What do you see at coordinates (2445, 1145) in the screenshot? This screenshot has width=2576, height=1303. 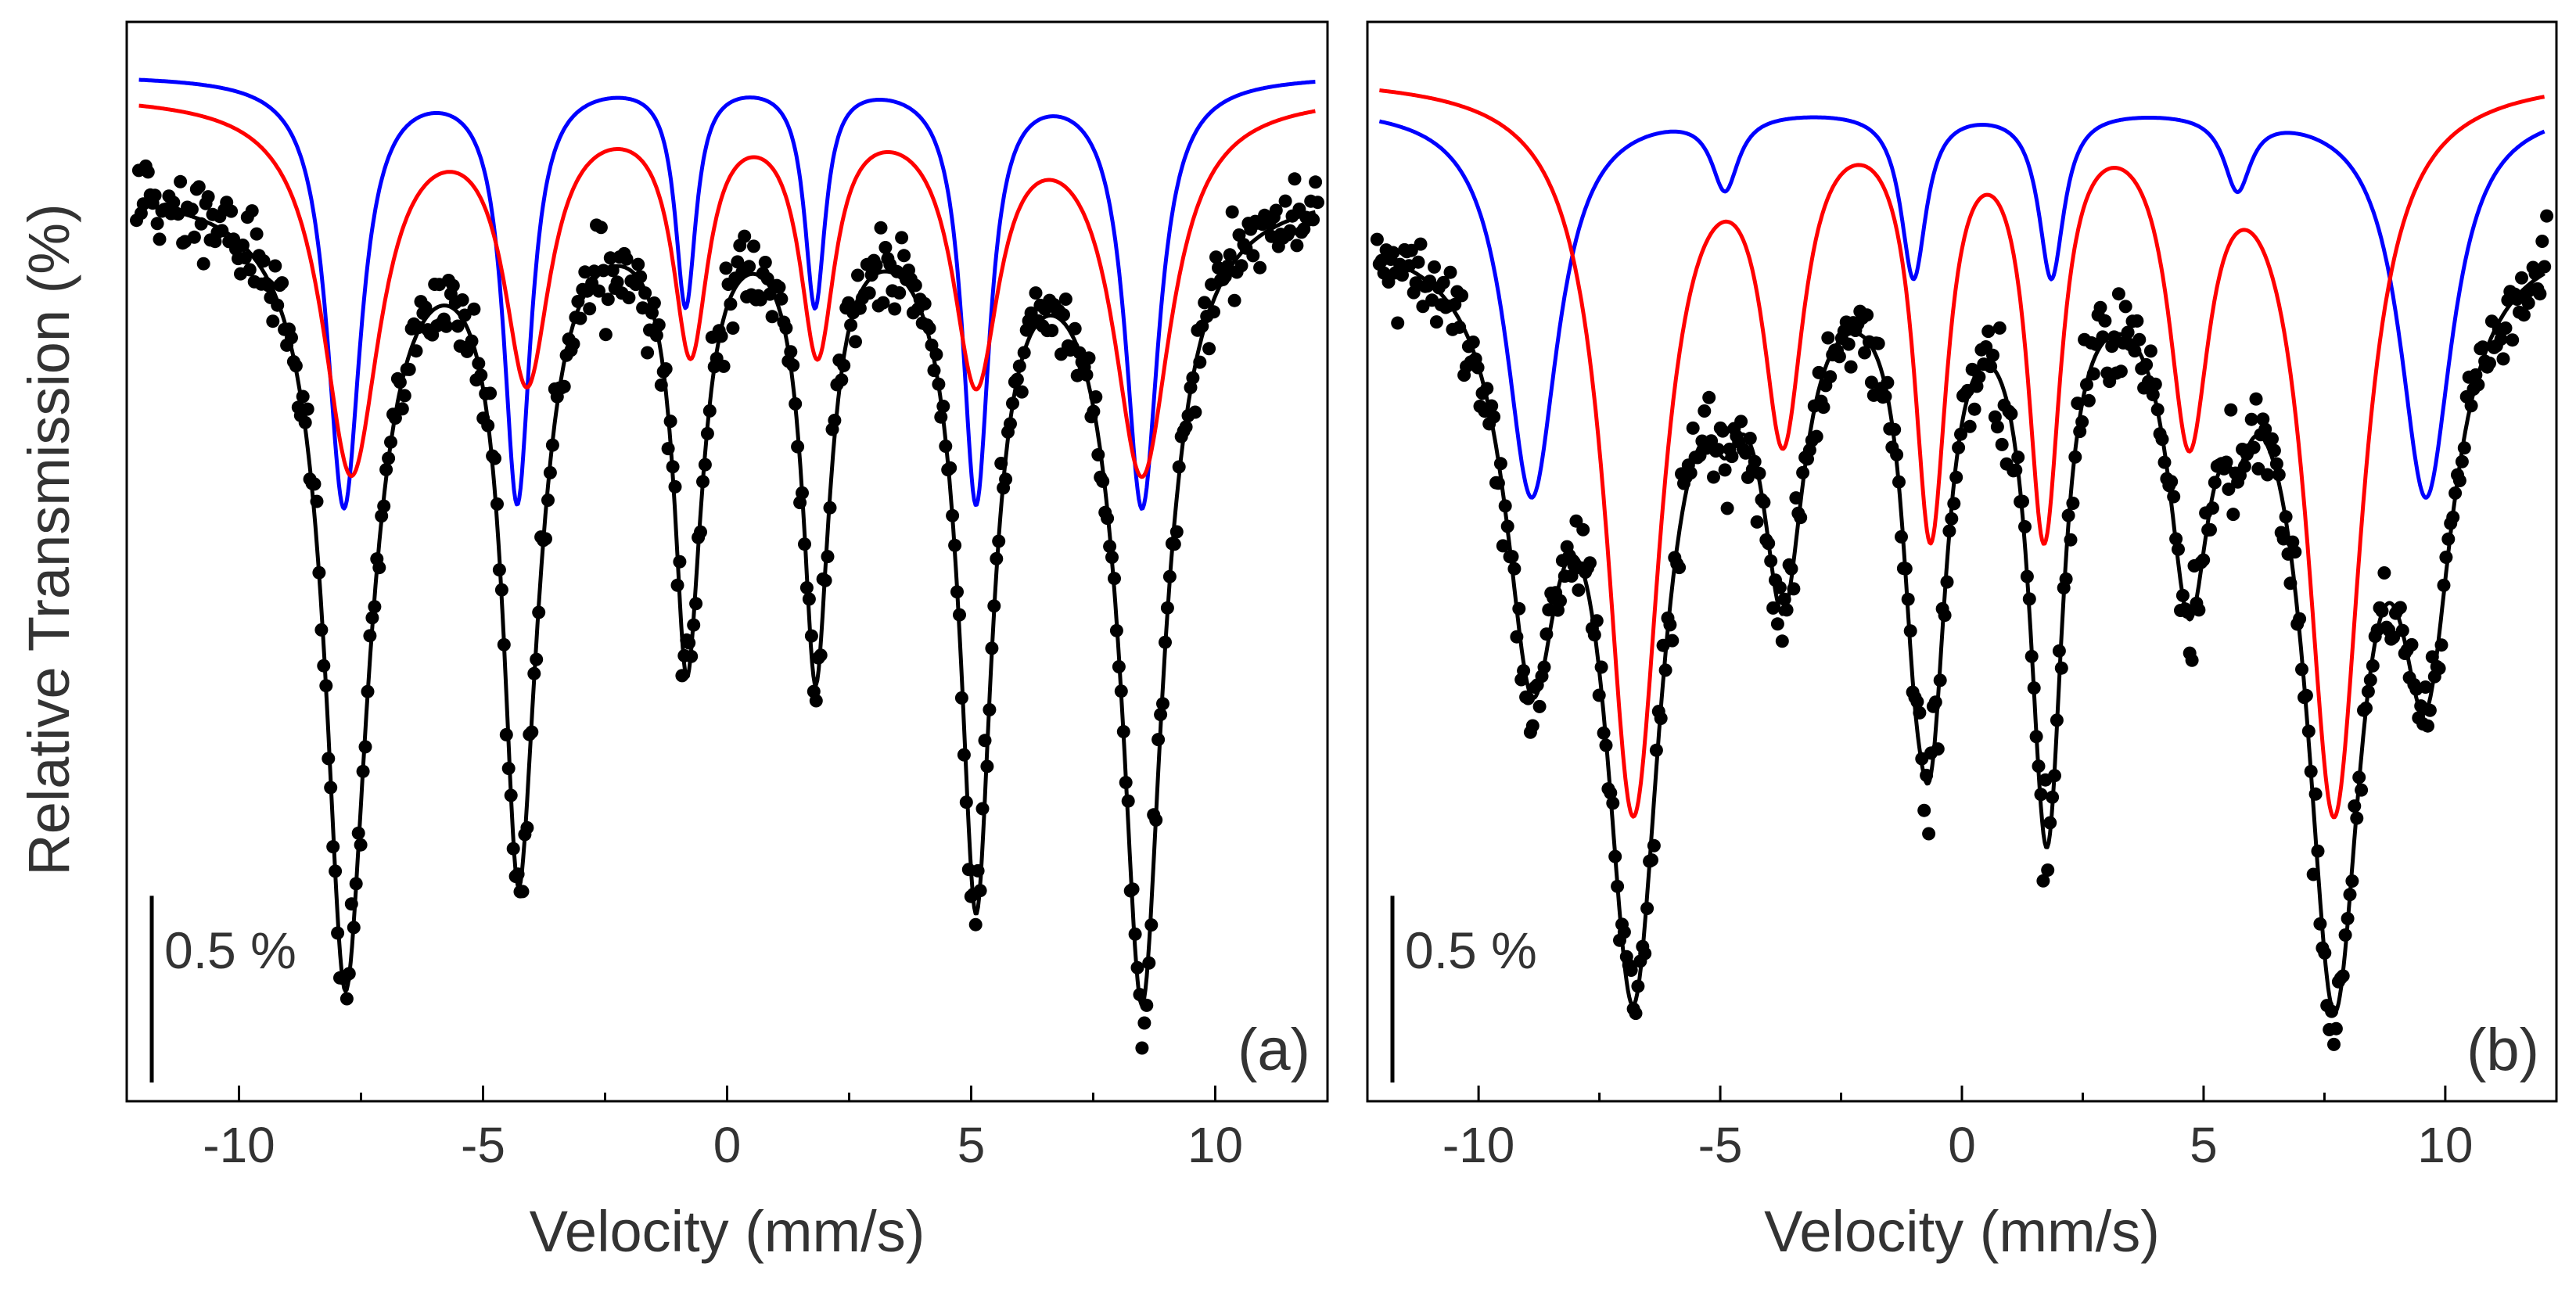 I see `x-tick-label: 10` at bounding box center [2445, 1145].